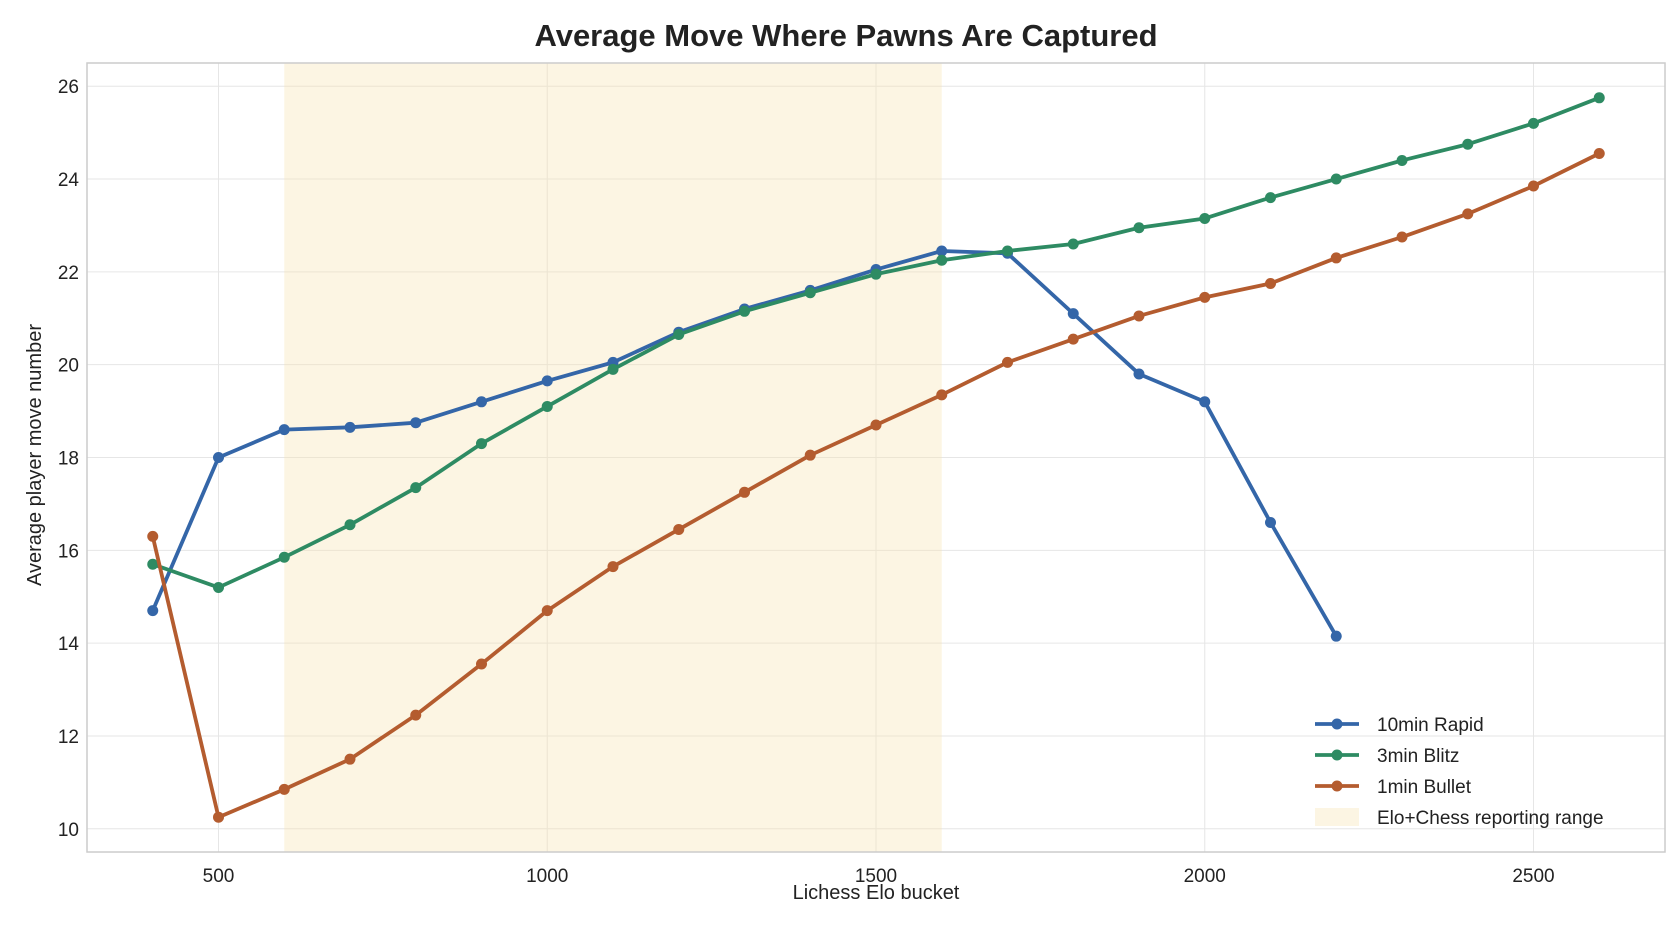 Image resolution: width=1680 pixels, height=928 pixels. What do you see at coordinates (1205, 876) in the screenshot?
I see `x-tick-label: 2000` at bounding box center [1205, 876].